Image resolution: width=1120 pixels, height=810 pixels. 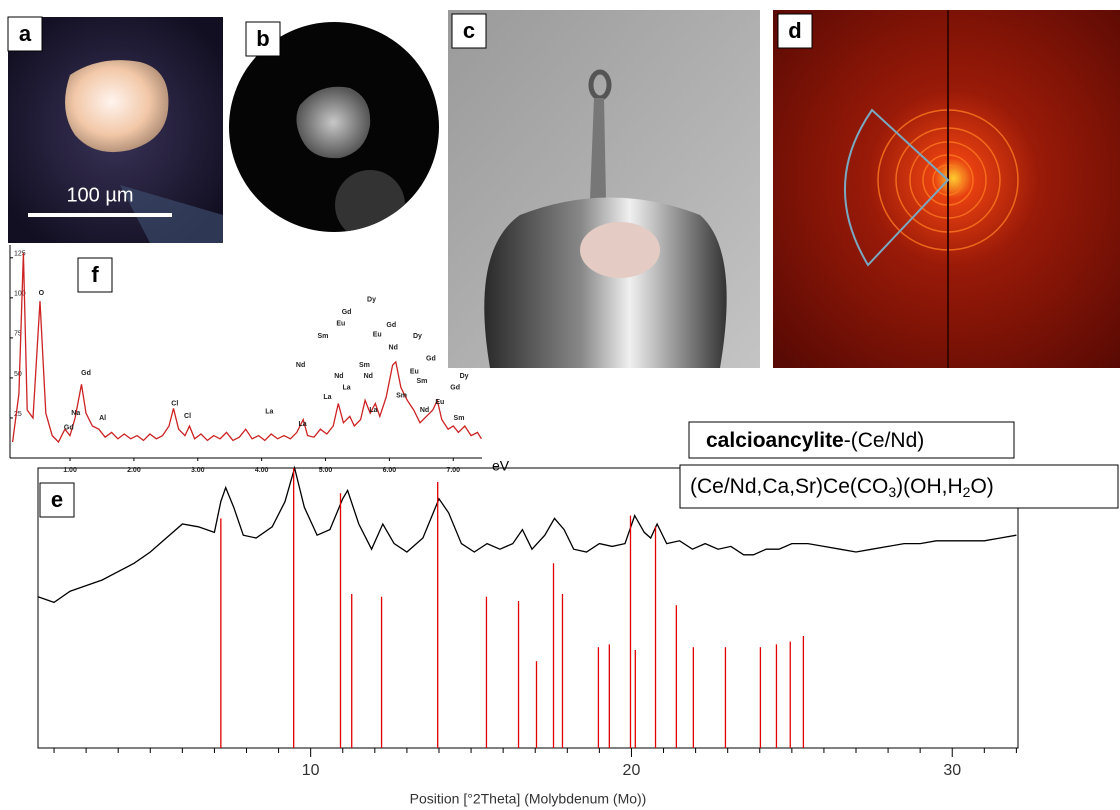 I want to click on x-axis-label: Position [°2Theta] (Molybdenum (Mo)), so click(x=528, y=799).